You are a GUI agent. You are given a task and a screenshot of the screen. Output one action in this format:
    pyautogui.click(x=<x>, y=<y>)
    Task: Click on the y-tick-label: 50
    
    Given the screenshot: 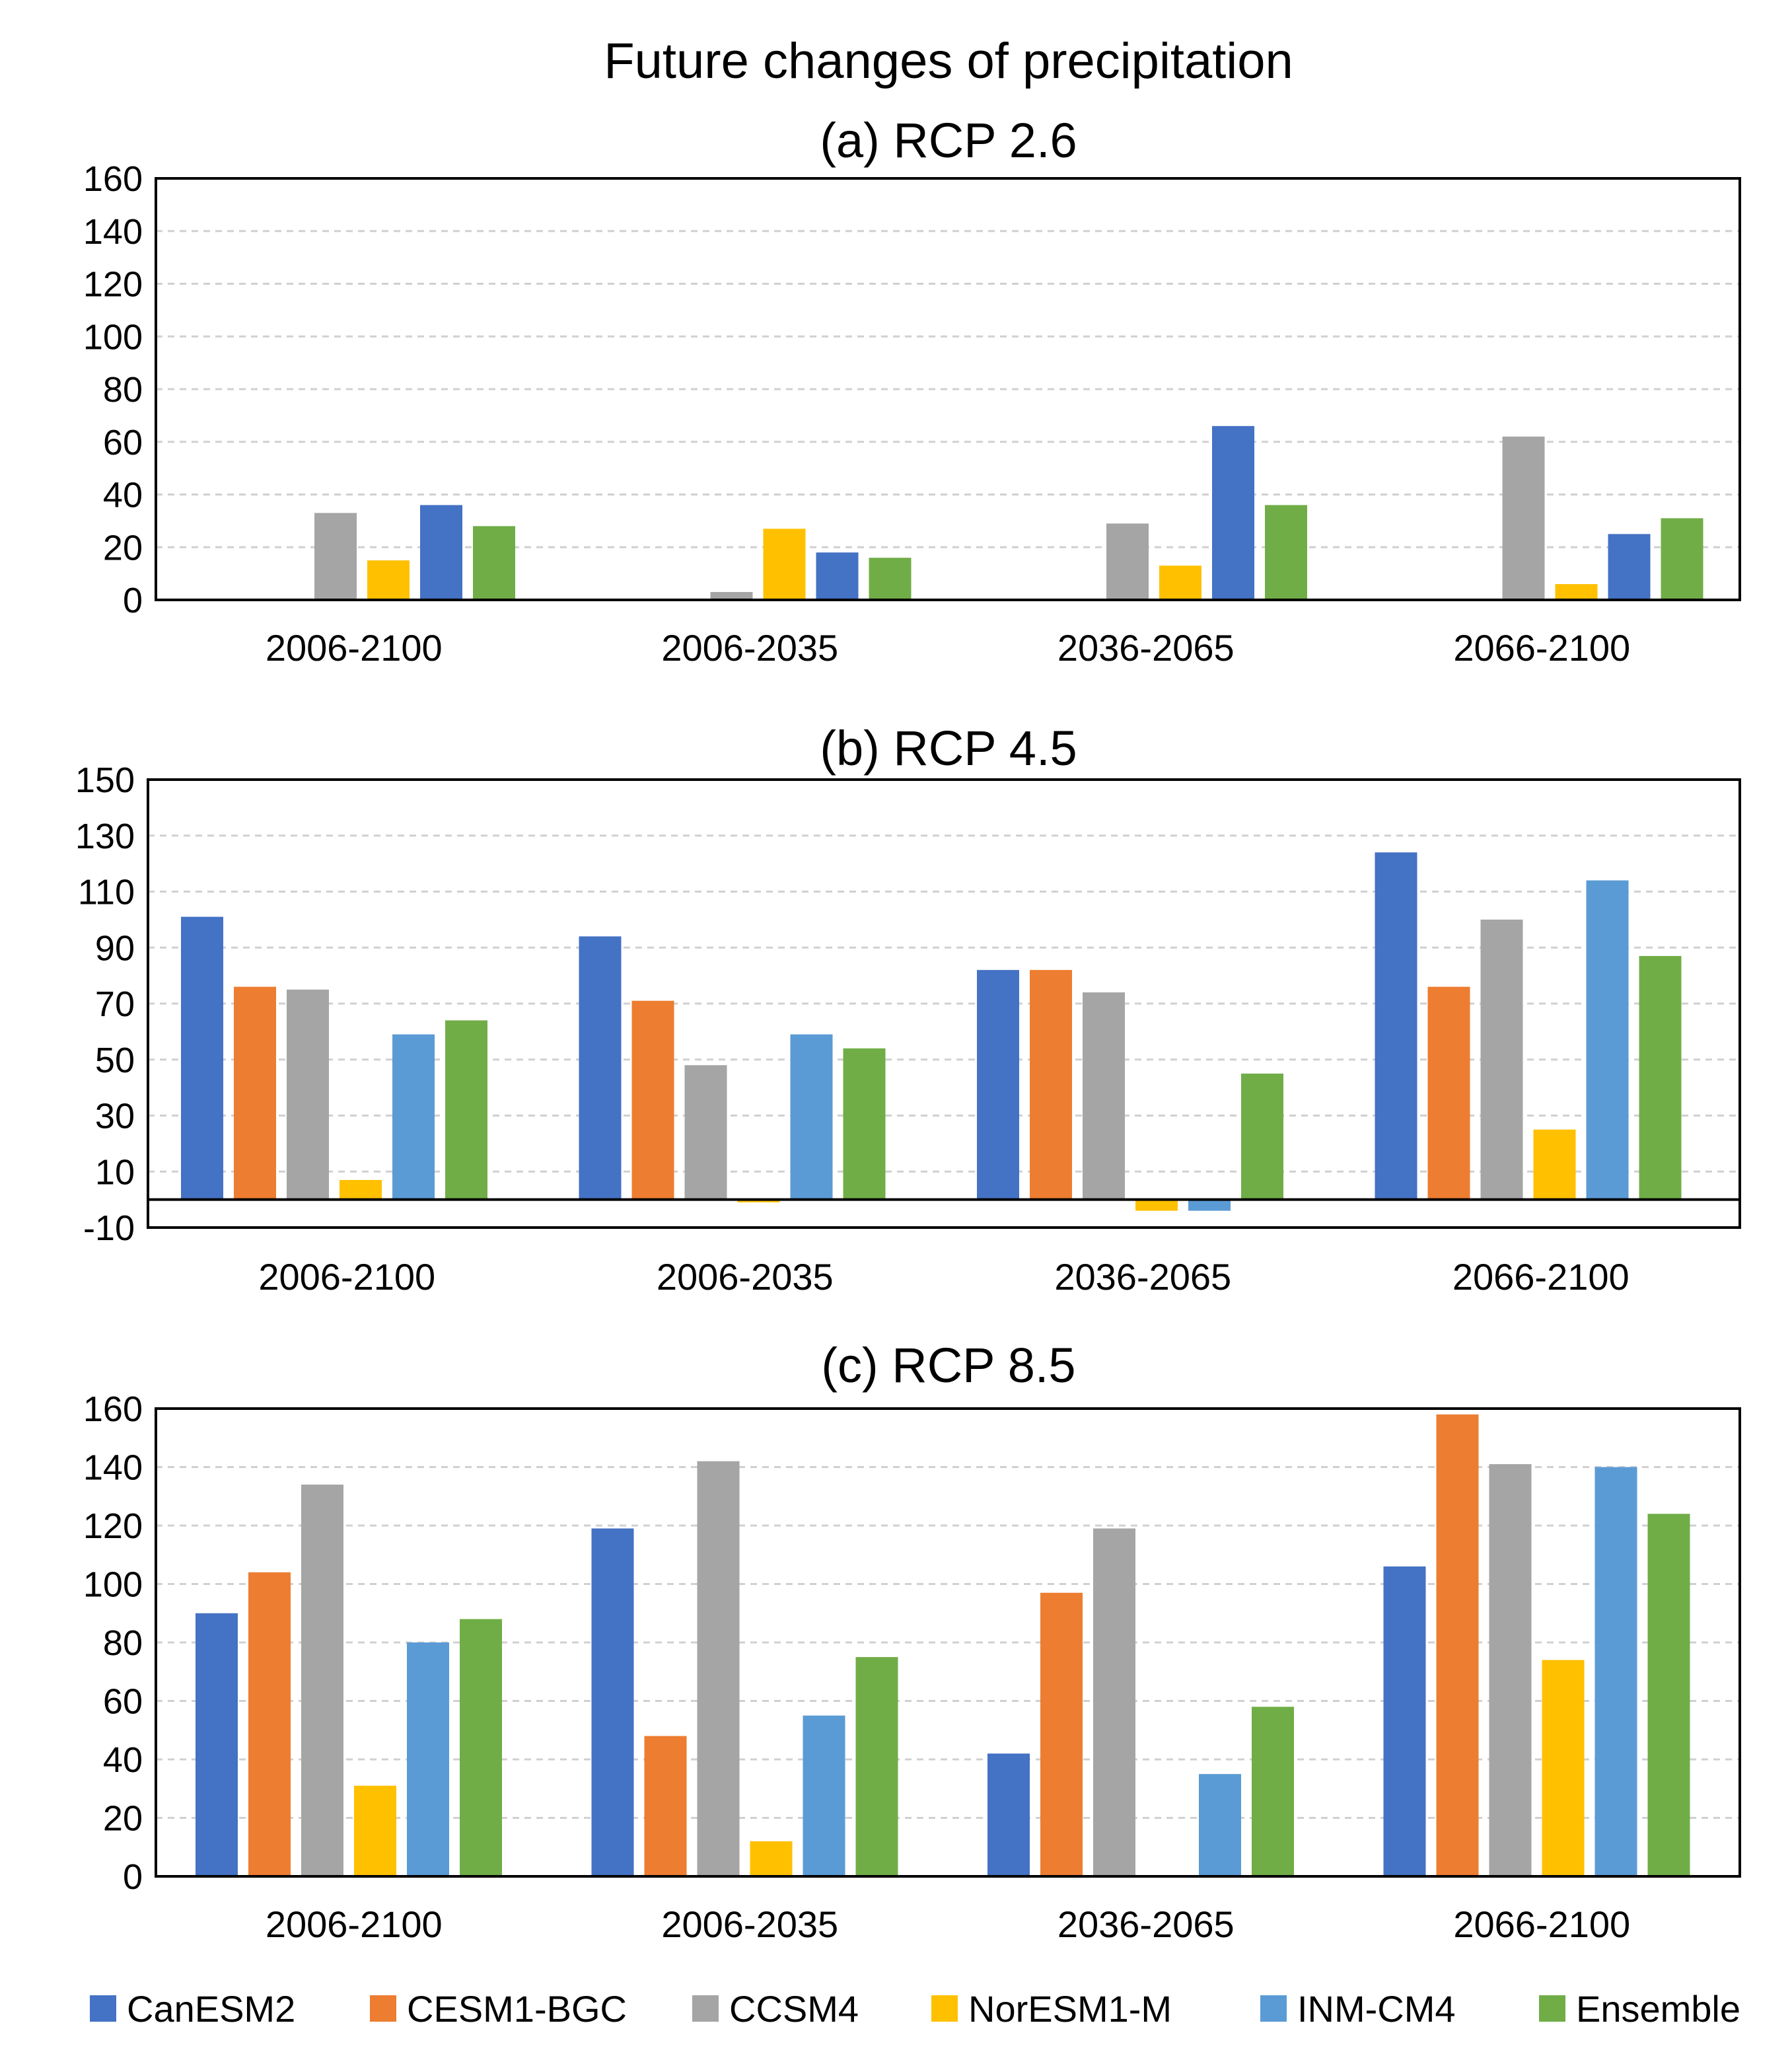 What is the action you would take?
    pyautogui.click(x=115, y=1060)
    